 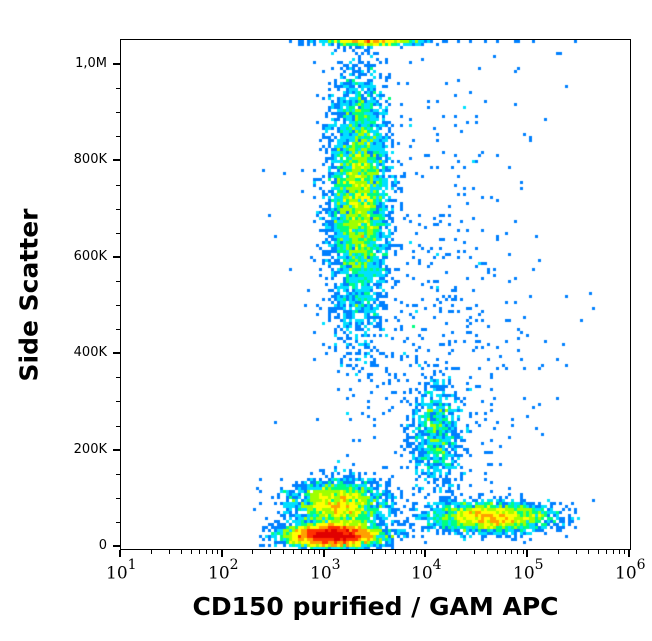 What do you see at coordinates (539, 565) in the screenshot?
I see `tick-exponent: 5` at bounding box center [539, 565].